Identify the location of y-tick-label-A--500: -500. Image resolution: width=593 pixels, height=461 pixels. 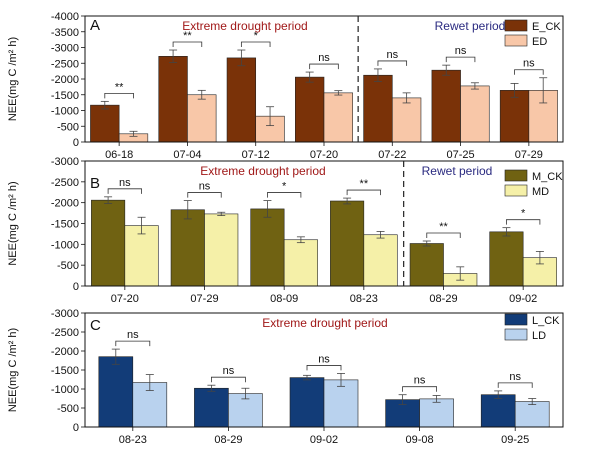
(68, 127).